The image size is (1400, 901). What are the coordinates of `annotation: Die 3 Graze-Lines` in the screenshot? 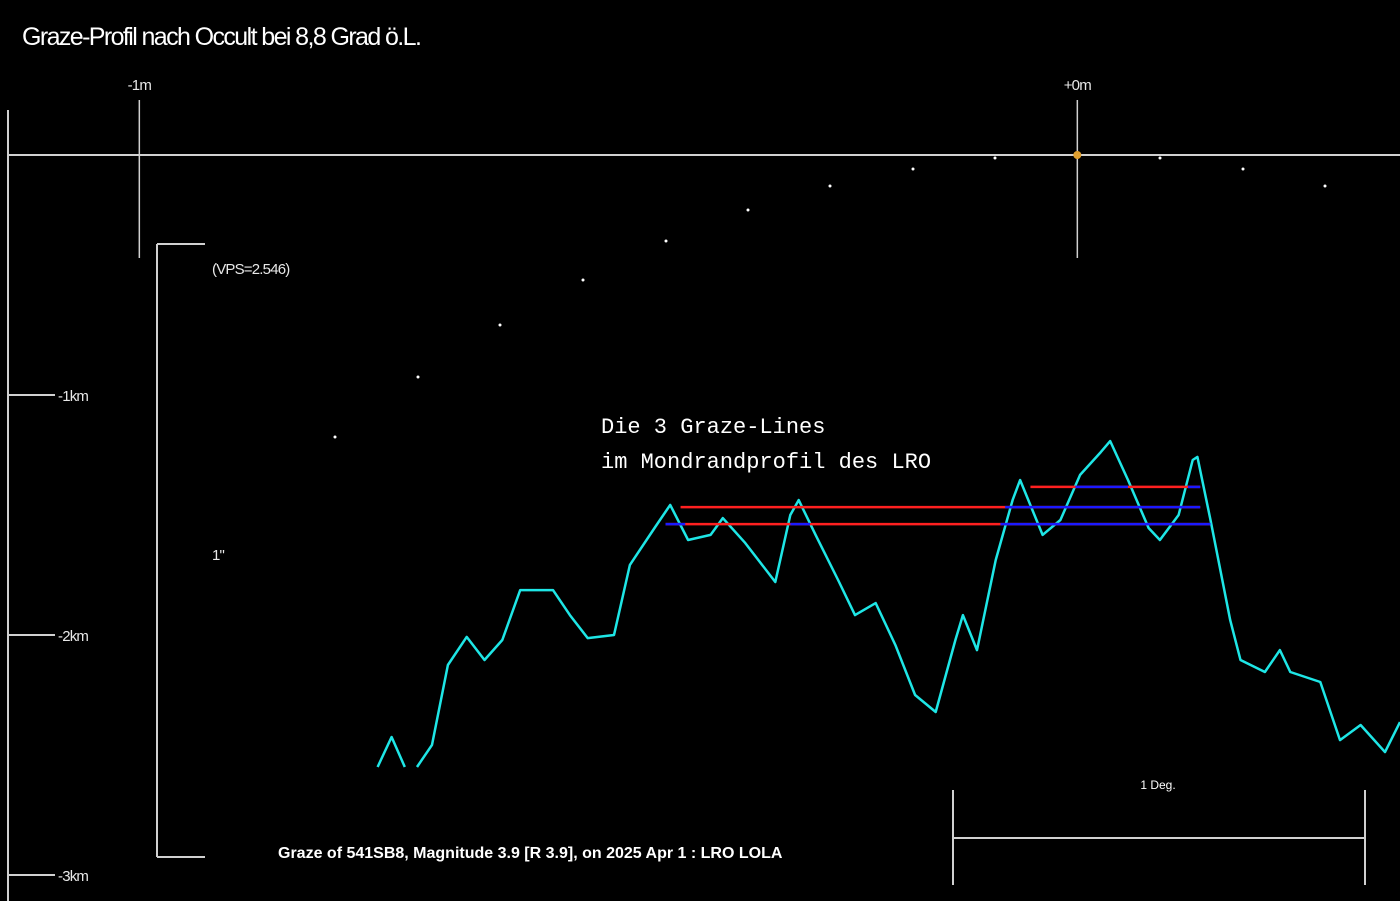 It's located at (713, 427).